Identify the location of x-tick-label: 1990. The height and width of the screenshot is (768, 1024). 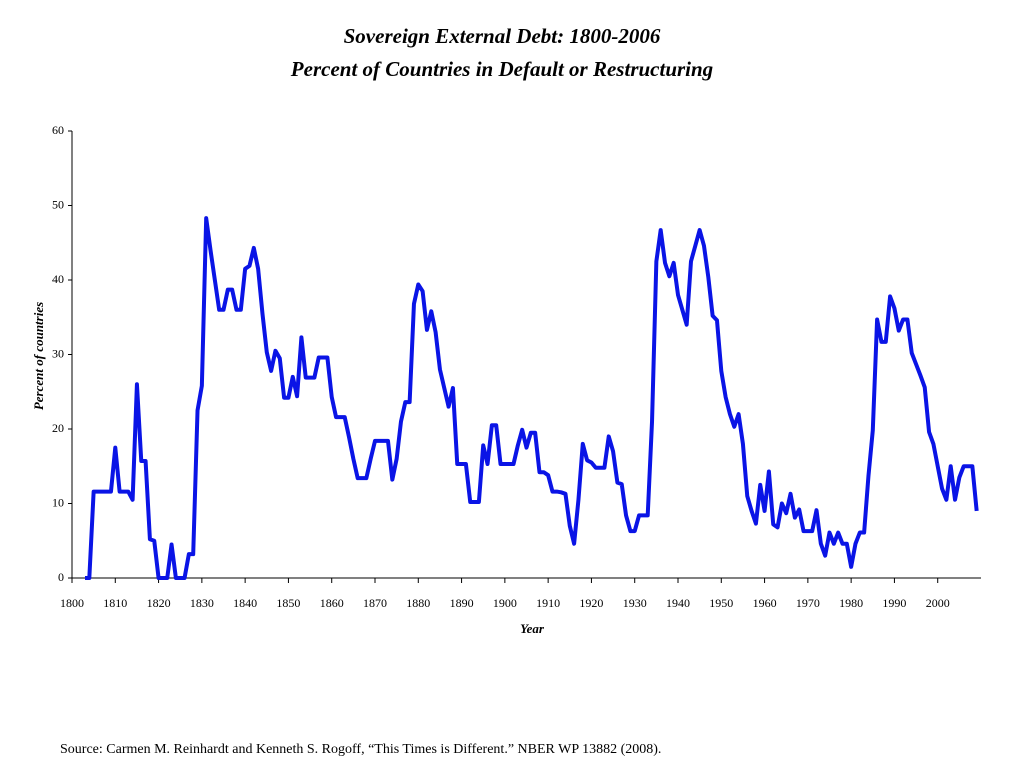
(894, 603).